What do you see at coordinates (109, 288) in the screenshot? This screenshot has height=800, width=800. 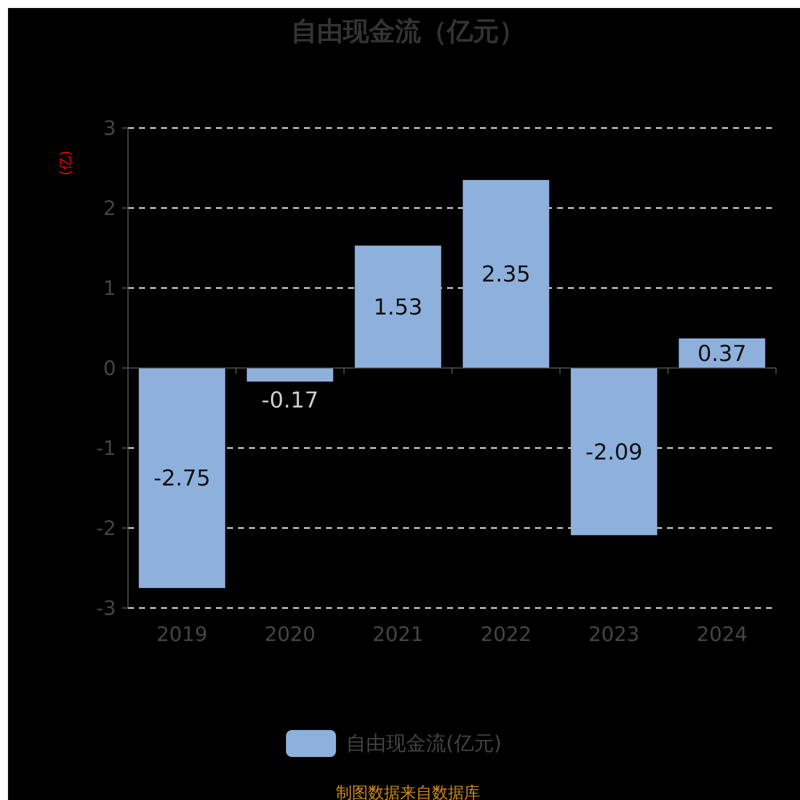 I see `y-tick-label: 1` at bounding box center [109, 288].